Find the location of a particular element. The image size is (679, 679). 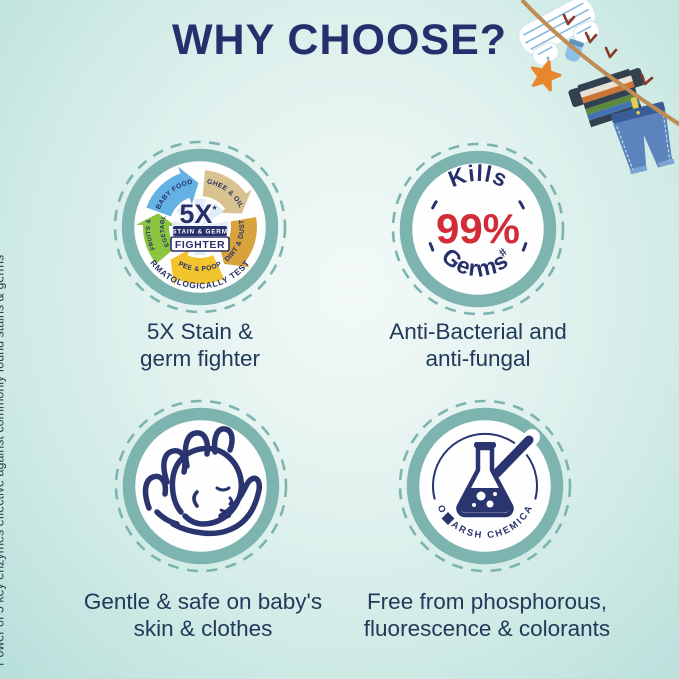

clothespin-icons is located at coordinates (608, 49).